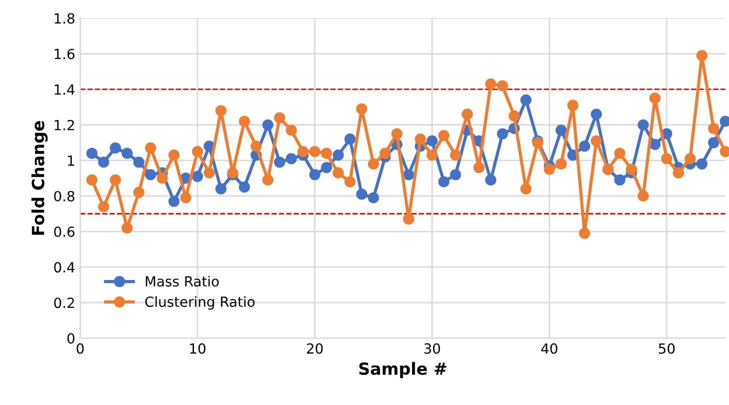 The width and height of the screenshot is (729, 405). Describe the element at coordinates (200, 303) in the screenshot. I see `legend-label: Clustering Ratio` at that location.